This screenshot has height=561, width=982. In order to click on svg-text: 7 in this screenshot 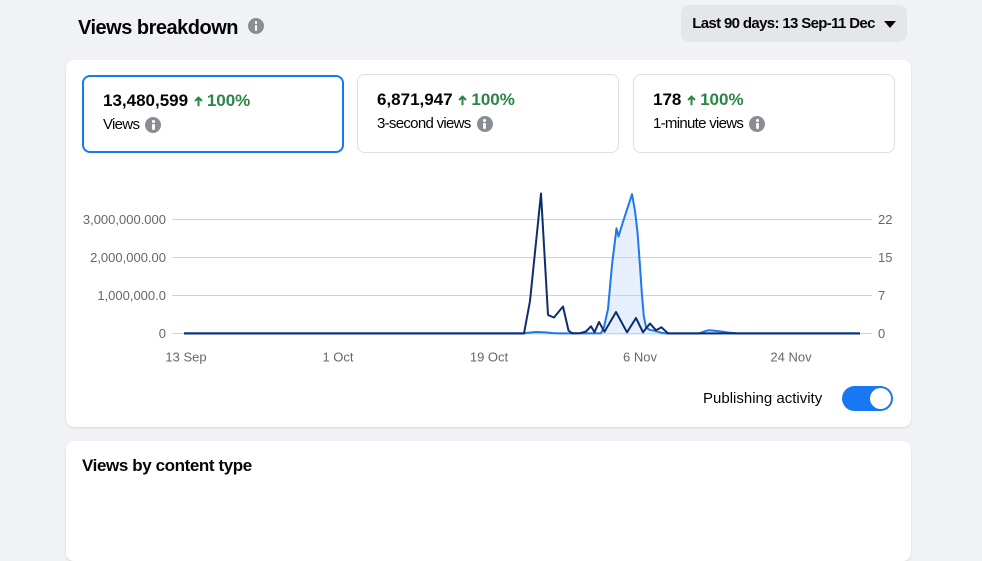, I will do `click(881, 295)`.